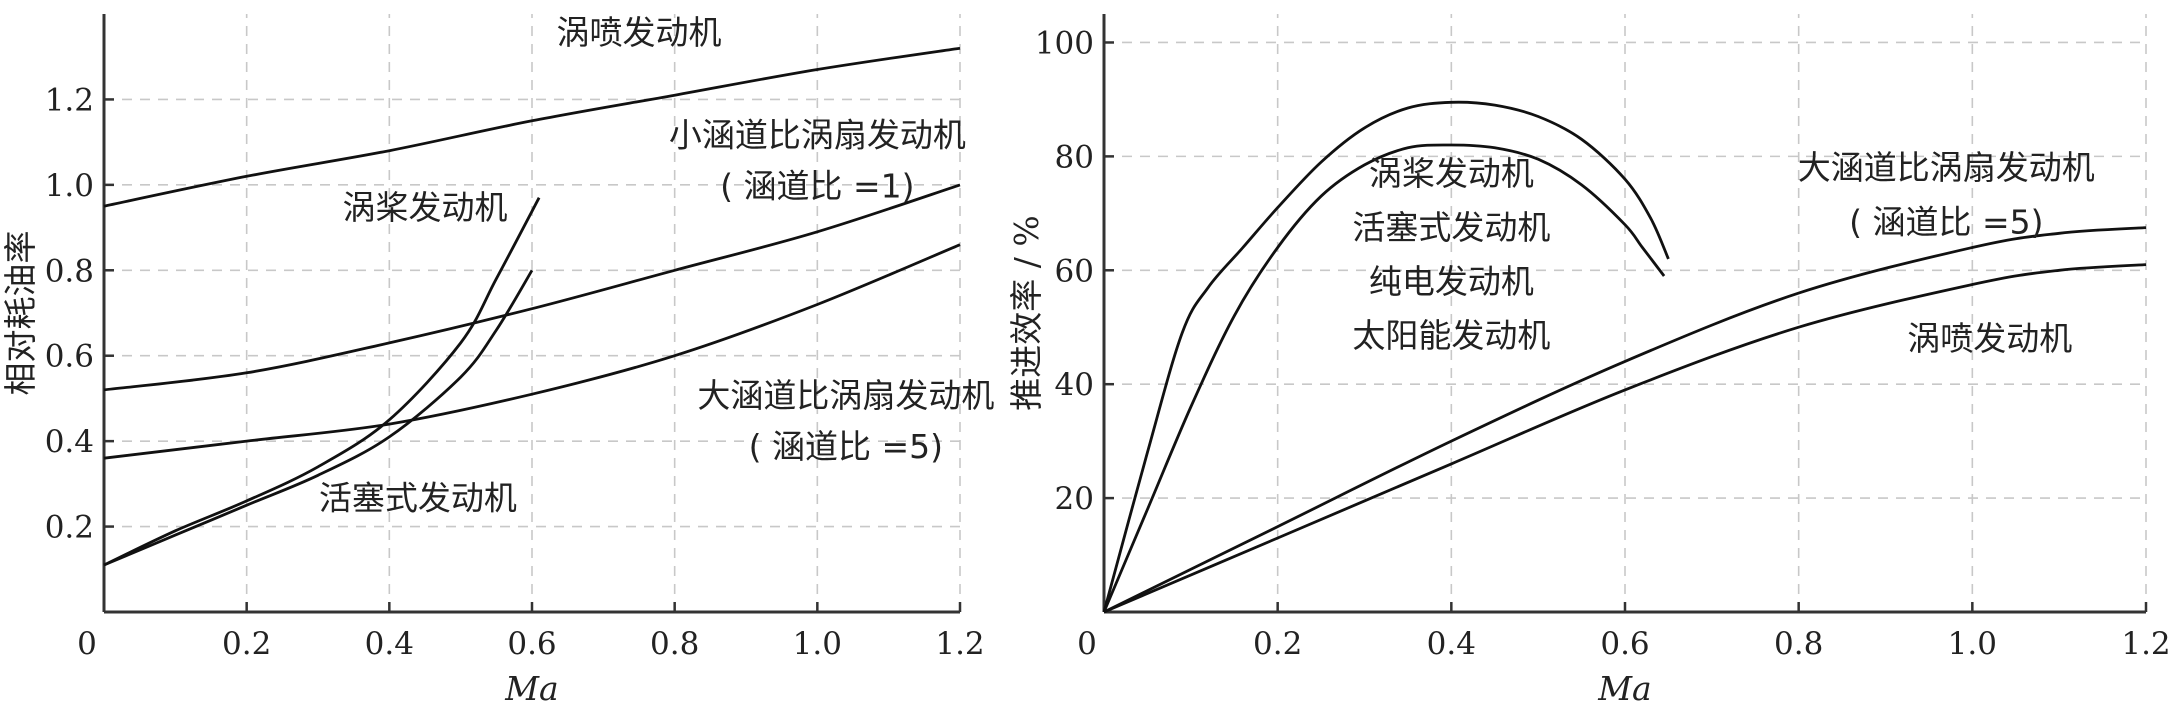 This screenshot has width=2171, height=714. Describe the element at coordinates (69, 100) in the screenshot. I see `y-tick-label: 1.2` at that location.